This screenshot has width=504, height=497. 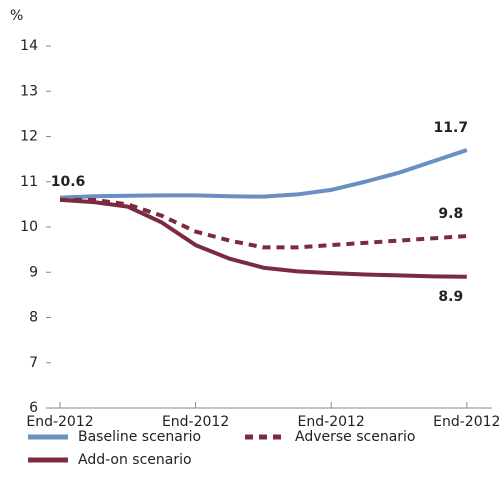 I want to click on y-tick-label: 13, so click(x=29, y=91).